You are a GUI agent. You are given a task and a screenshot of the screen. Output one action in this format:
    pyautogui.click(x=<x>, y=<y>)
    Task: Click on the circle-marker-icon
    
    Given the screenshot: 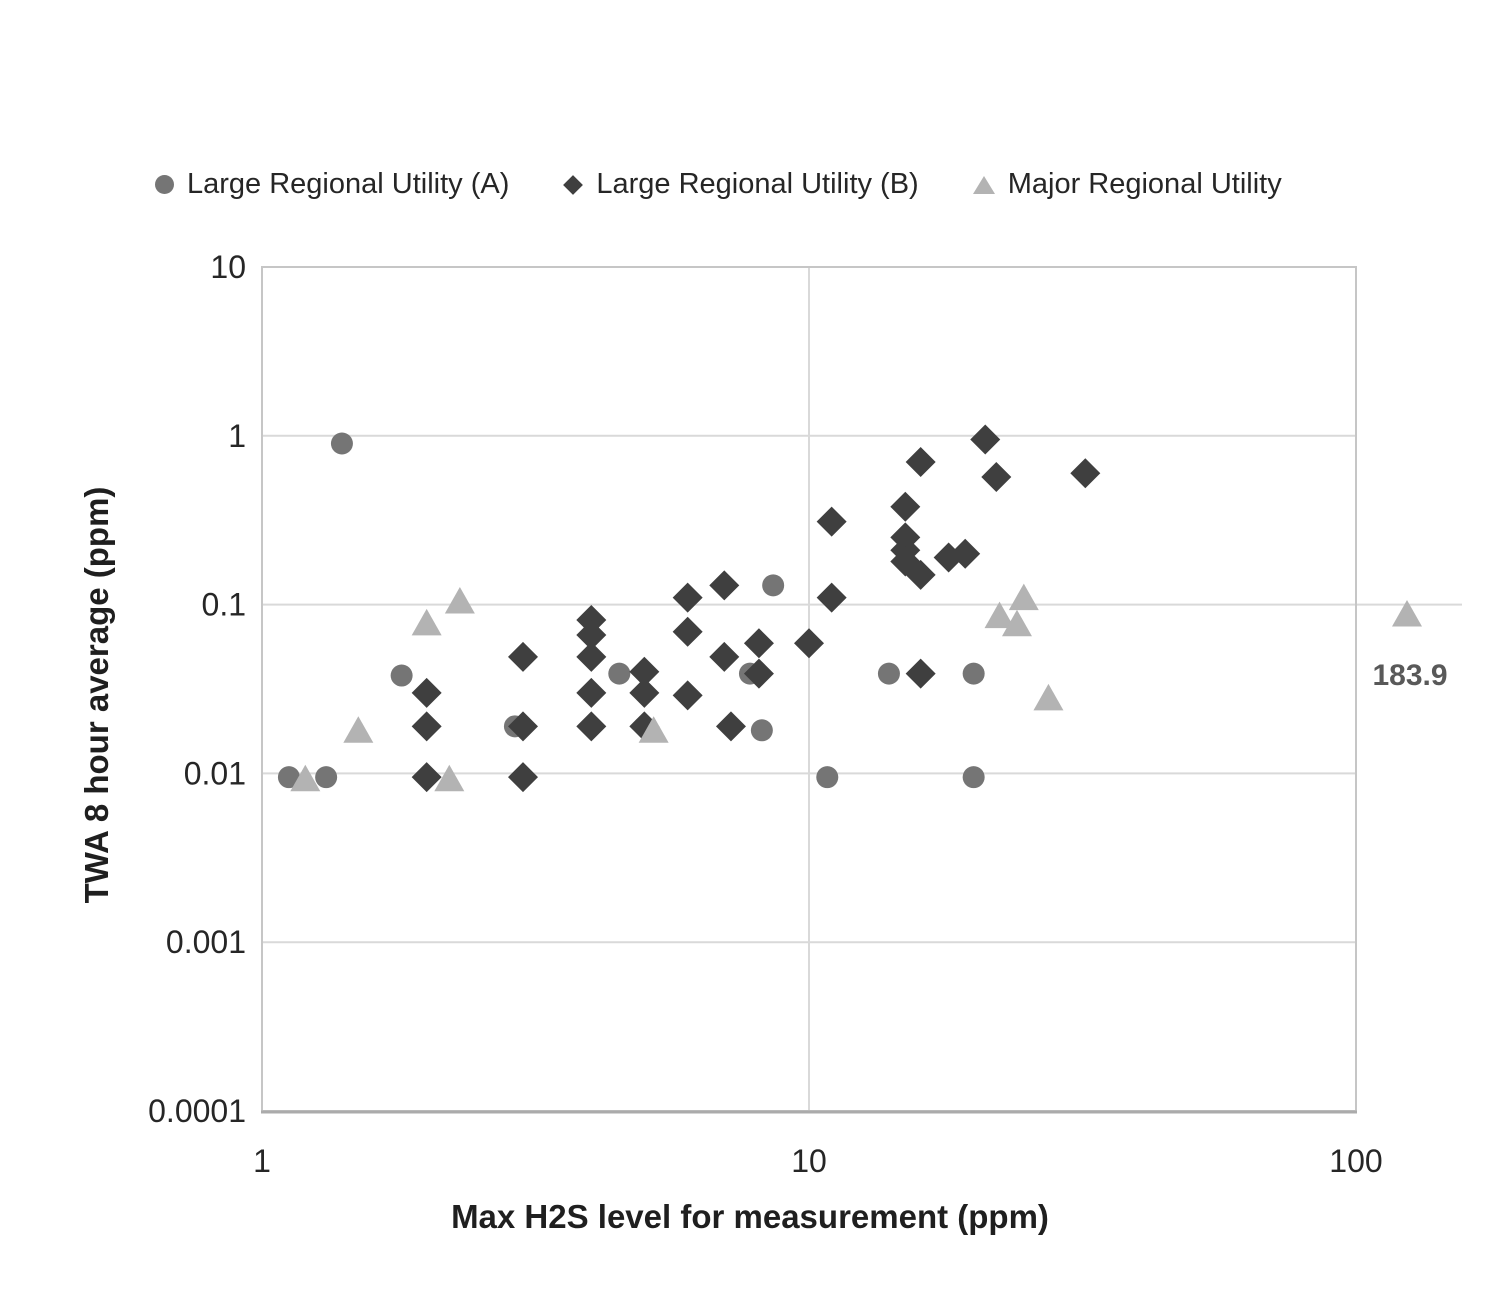 What is the action you would take?
    pyautogui.click(x=164, y=184)
    